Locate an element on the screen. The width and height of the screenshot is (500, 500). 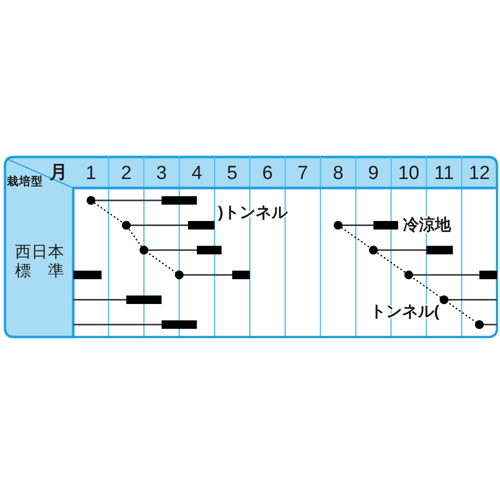
x-tick-label: 12 is located at coordinates (479, 173).